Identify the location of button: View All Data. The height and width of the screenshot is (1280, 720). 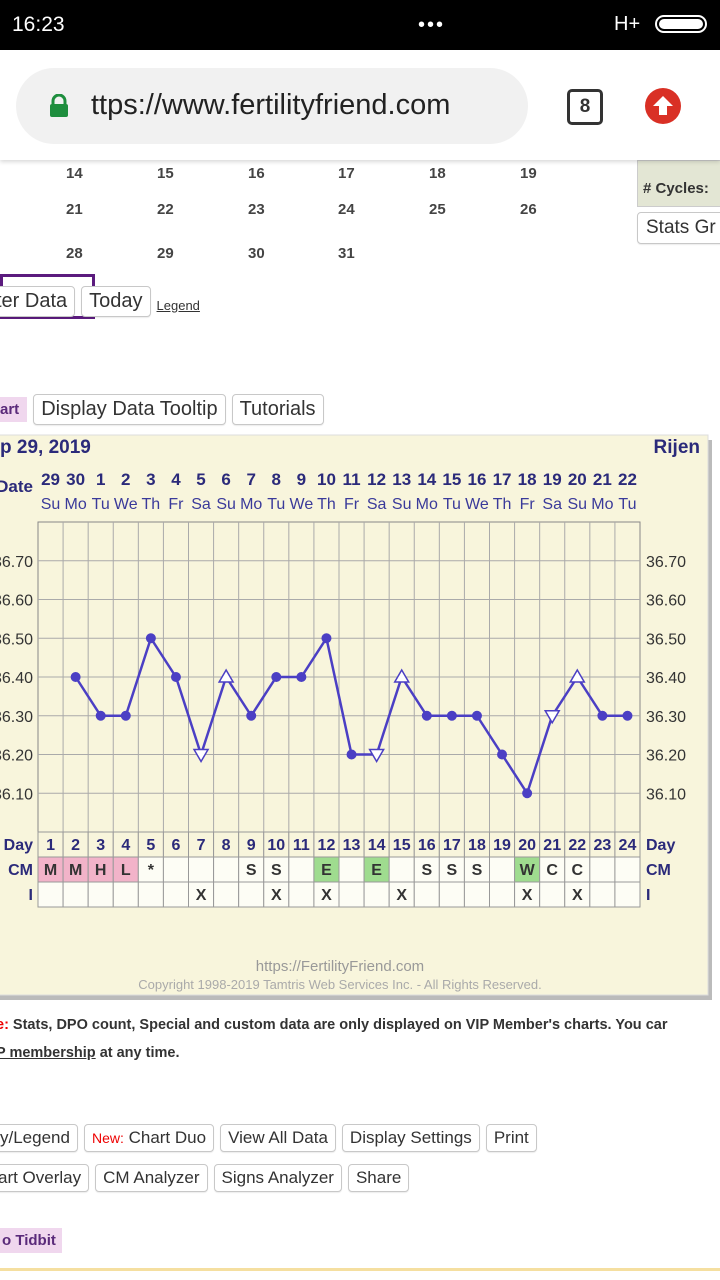
(278, 1138).